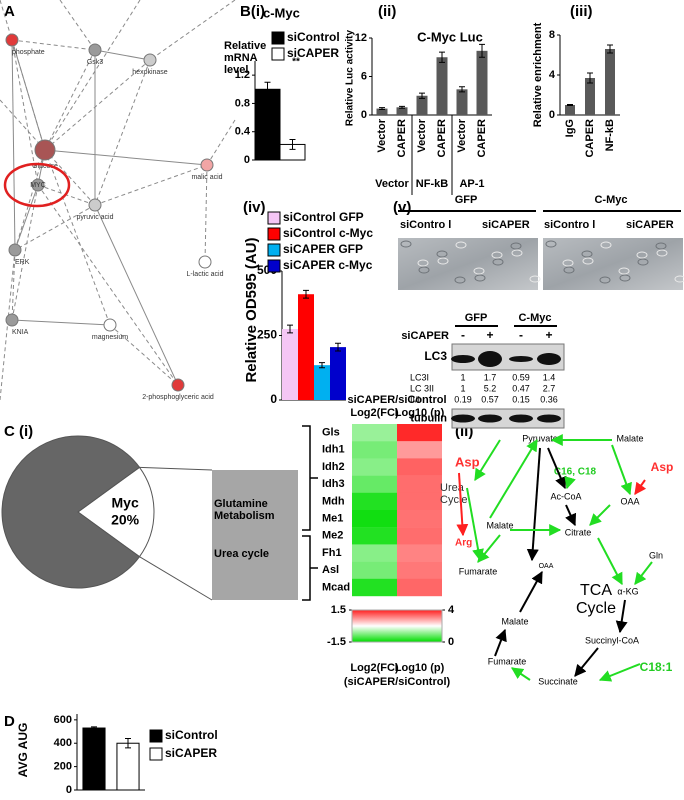 The height and width of the screenshot is (800, 684). I want to click on blot-value: 5.2, so click(490, 388).